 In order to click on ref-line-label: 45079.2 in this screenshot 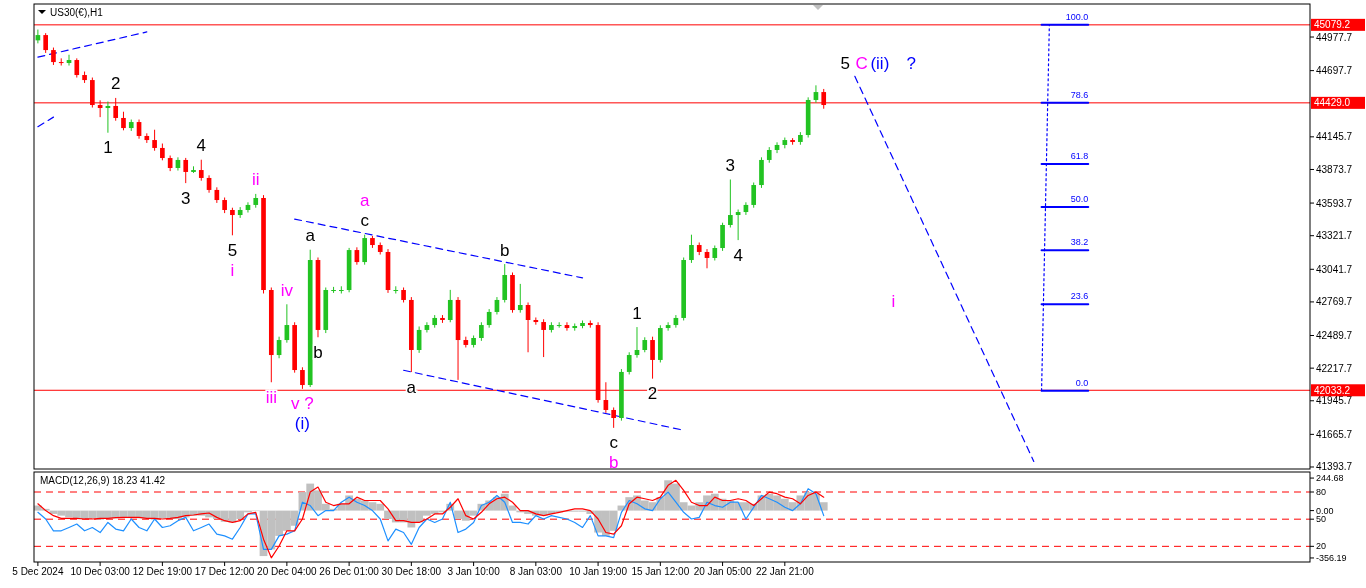, I will do `click(1332, 25)`.